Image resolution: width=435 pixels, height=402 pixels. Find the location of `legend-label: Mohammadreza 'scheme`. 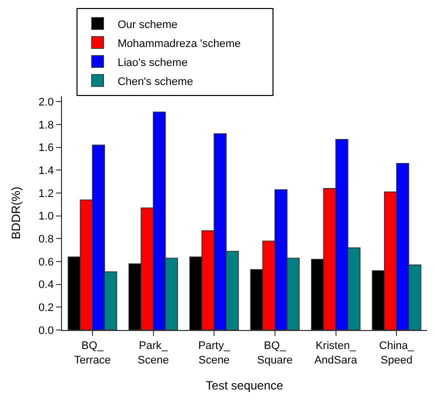

legend-label: Mohammadreza 'scheme is located at coordinates (179, 44).